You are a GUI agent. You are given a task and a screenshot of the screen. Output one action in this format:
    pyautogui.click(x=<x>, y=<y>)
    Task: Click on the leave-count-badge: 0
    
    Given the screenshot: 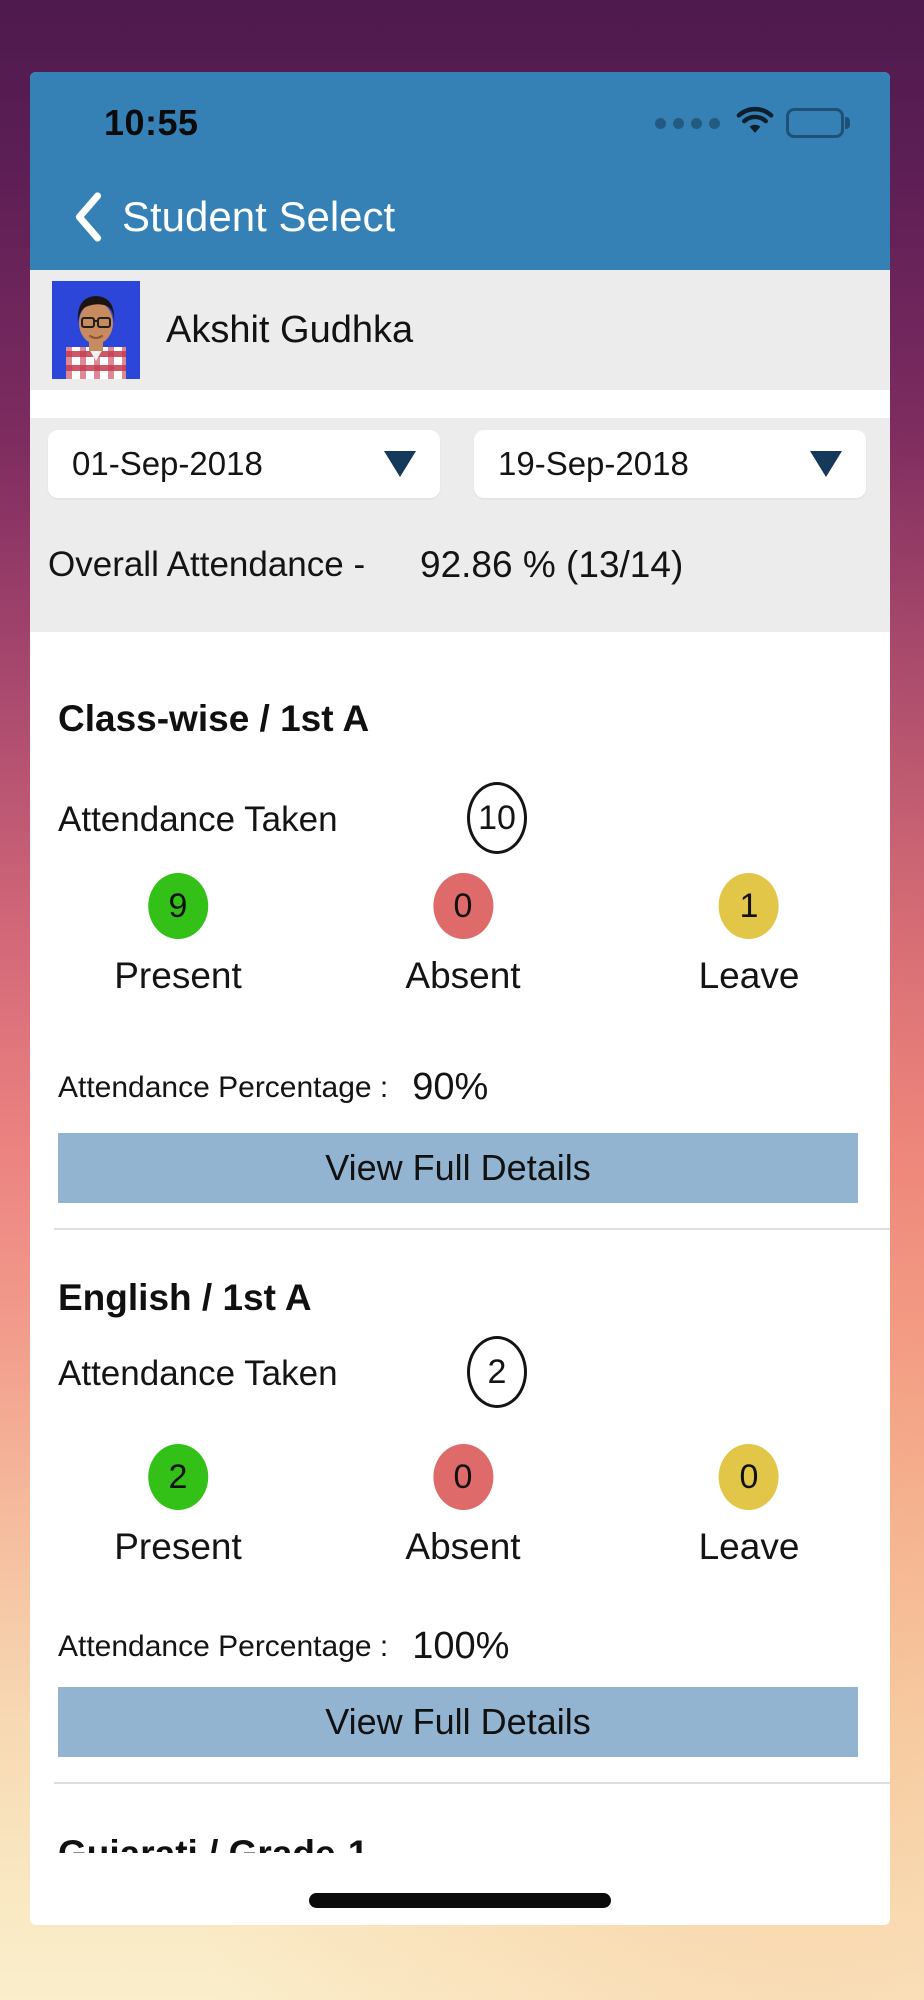 What is the action you would take?
    pyautogui.click(x=749, y=1477)
    